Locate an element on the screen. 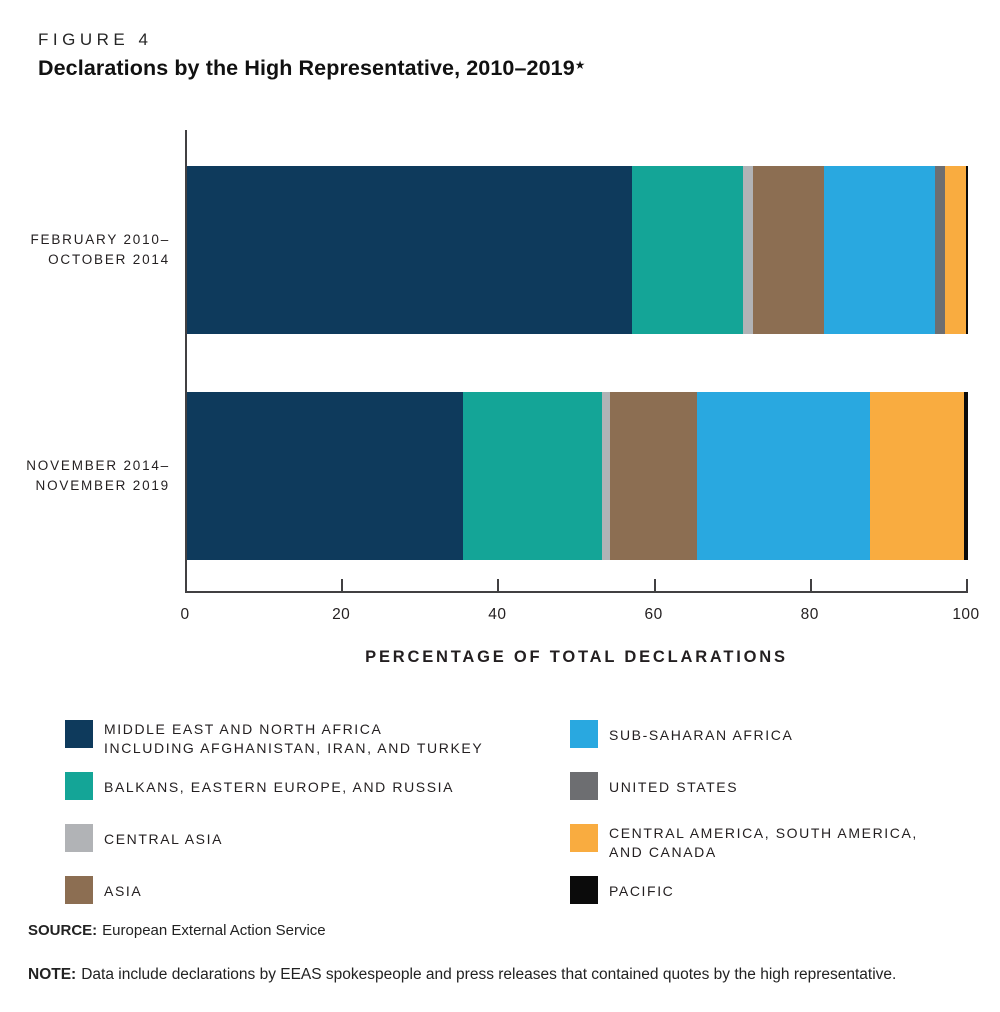  category-label-2010-2014: FEBRUARY 2010– OCTOBER 2014 is located at coordinates (85, 249).